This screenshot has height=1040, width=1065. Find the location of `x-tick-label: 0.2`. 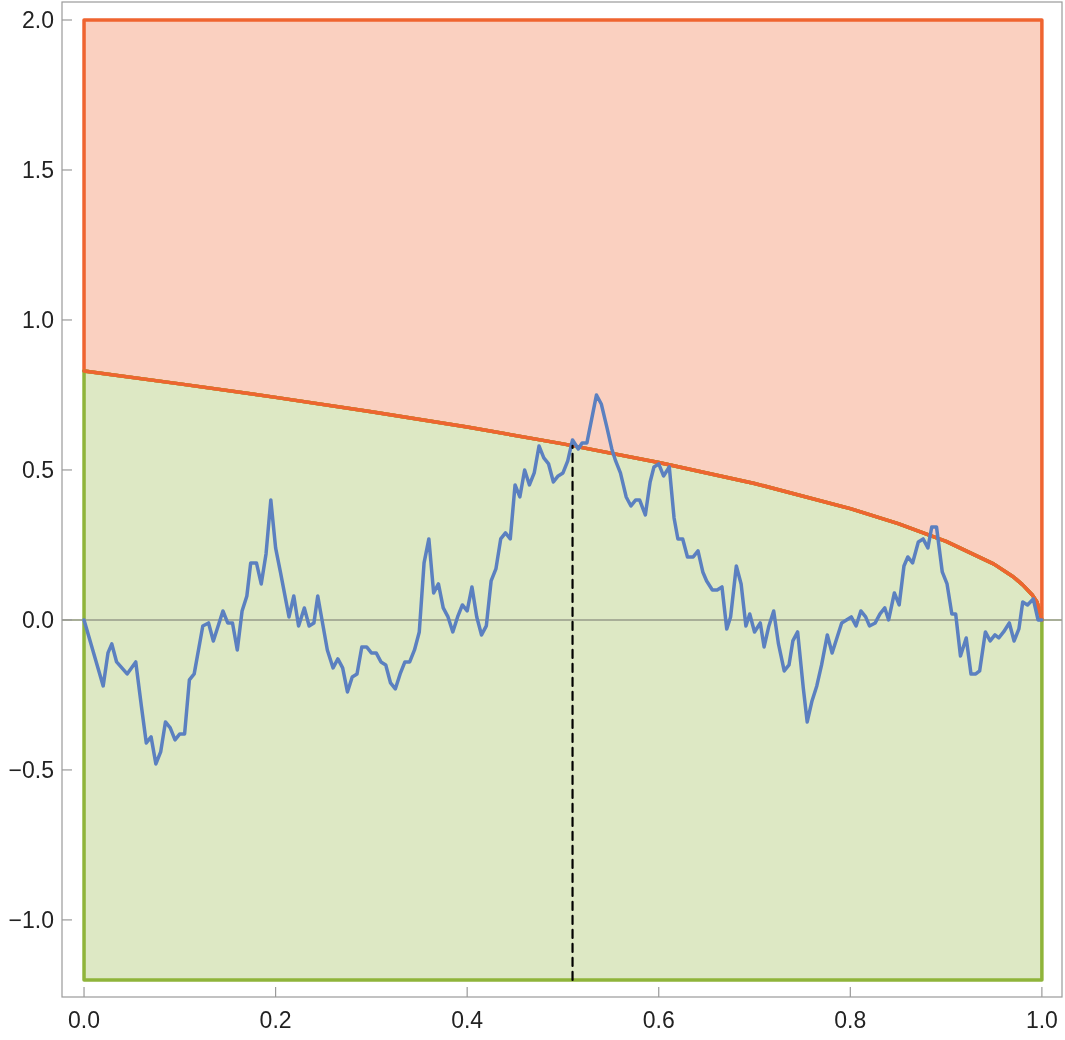

x-tick-label: 0.2 is located at coordinates (275, 1020).